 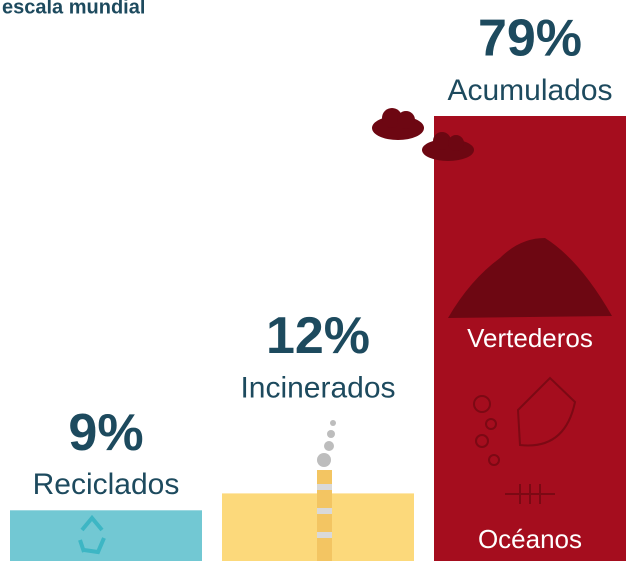 I want to click on category-label: Incinerados, so click(x=317, y=387).